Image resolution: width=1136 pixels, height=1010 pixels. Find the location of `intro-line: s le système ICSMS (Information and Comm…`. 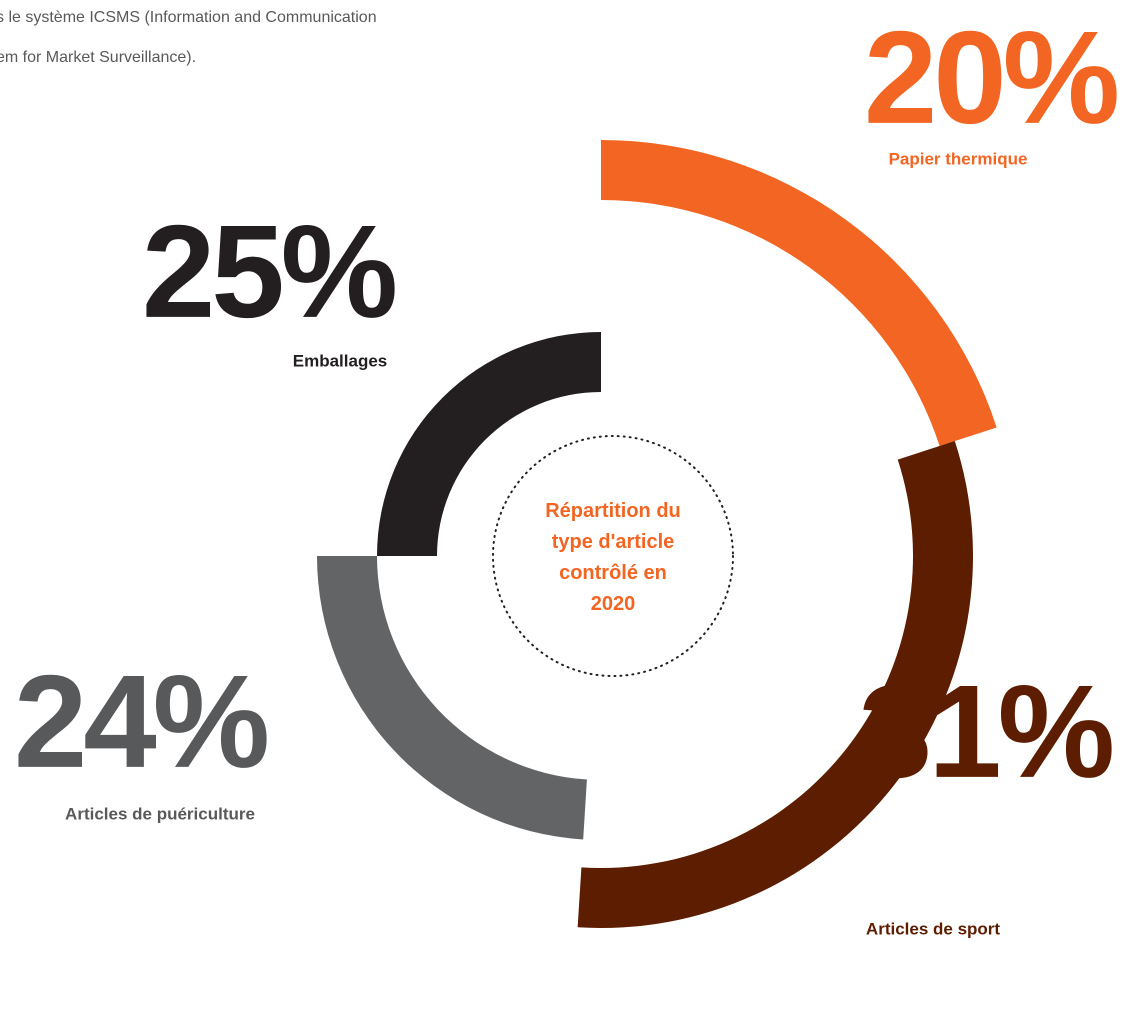

intro-line: s le système ICSMS (Information and Comm… is located at coordinates (188, 17).